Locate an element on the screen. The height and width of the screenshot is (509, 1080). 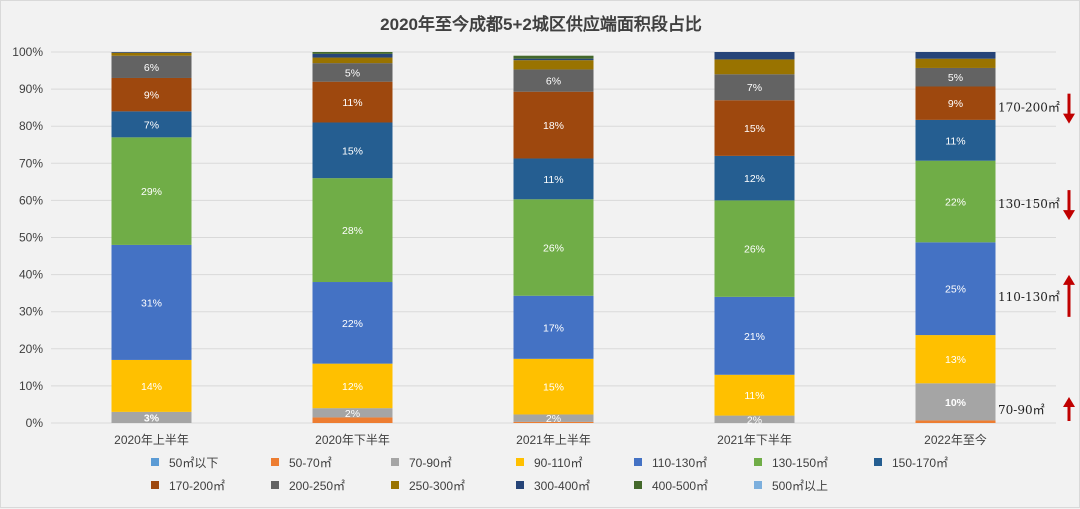
data-label: 10% is located at coordinates (956, 403).